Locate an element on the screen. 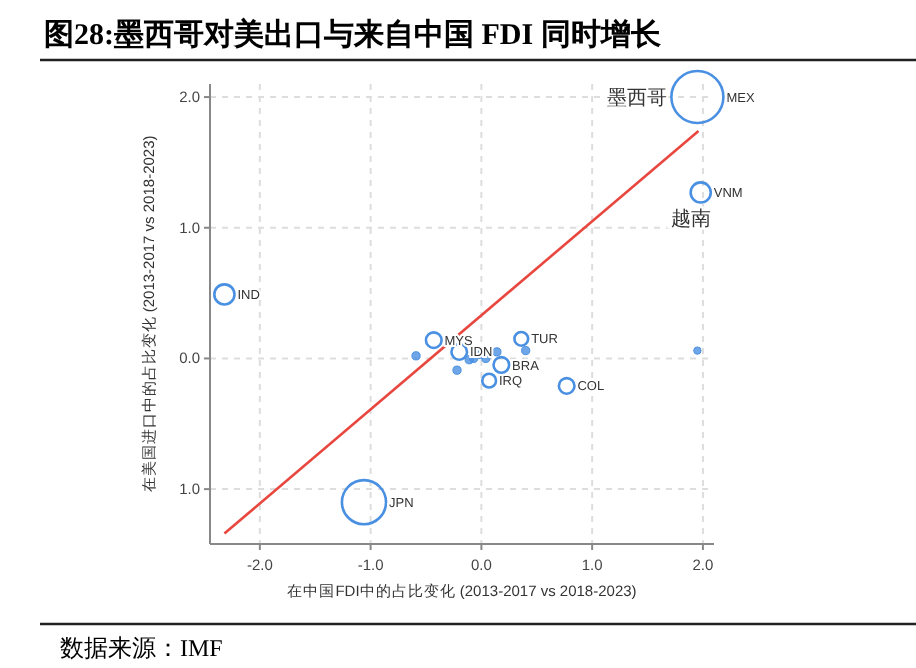 This screenshot has width=916, height=668. annotation: 越南 is located at coordinates (690, 218).